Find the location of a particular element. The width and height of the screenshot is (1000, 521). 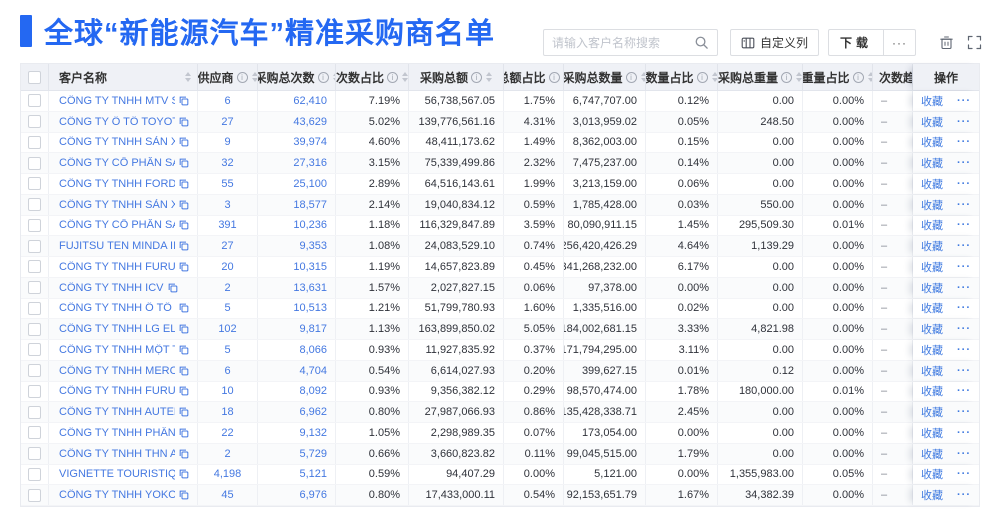

column-header-weight_pct: 重量占比 i is located at coordinates (838, 77).